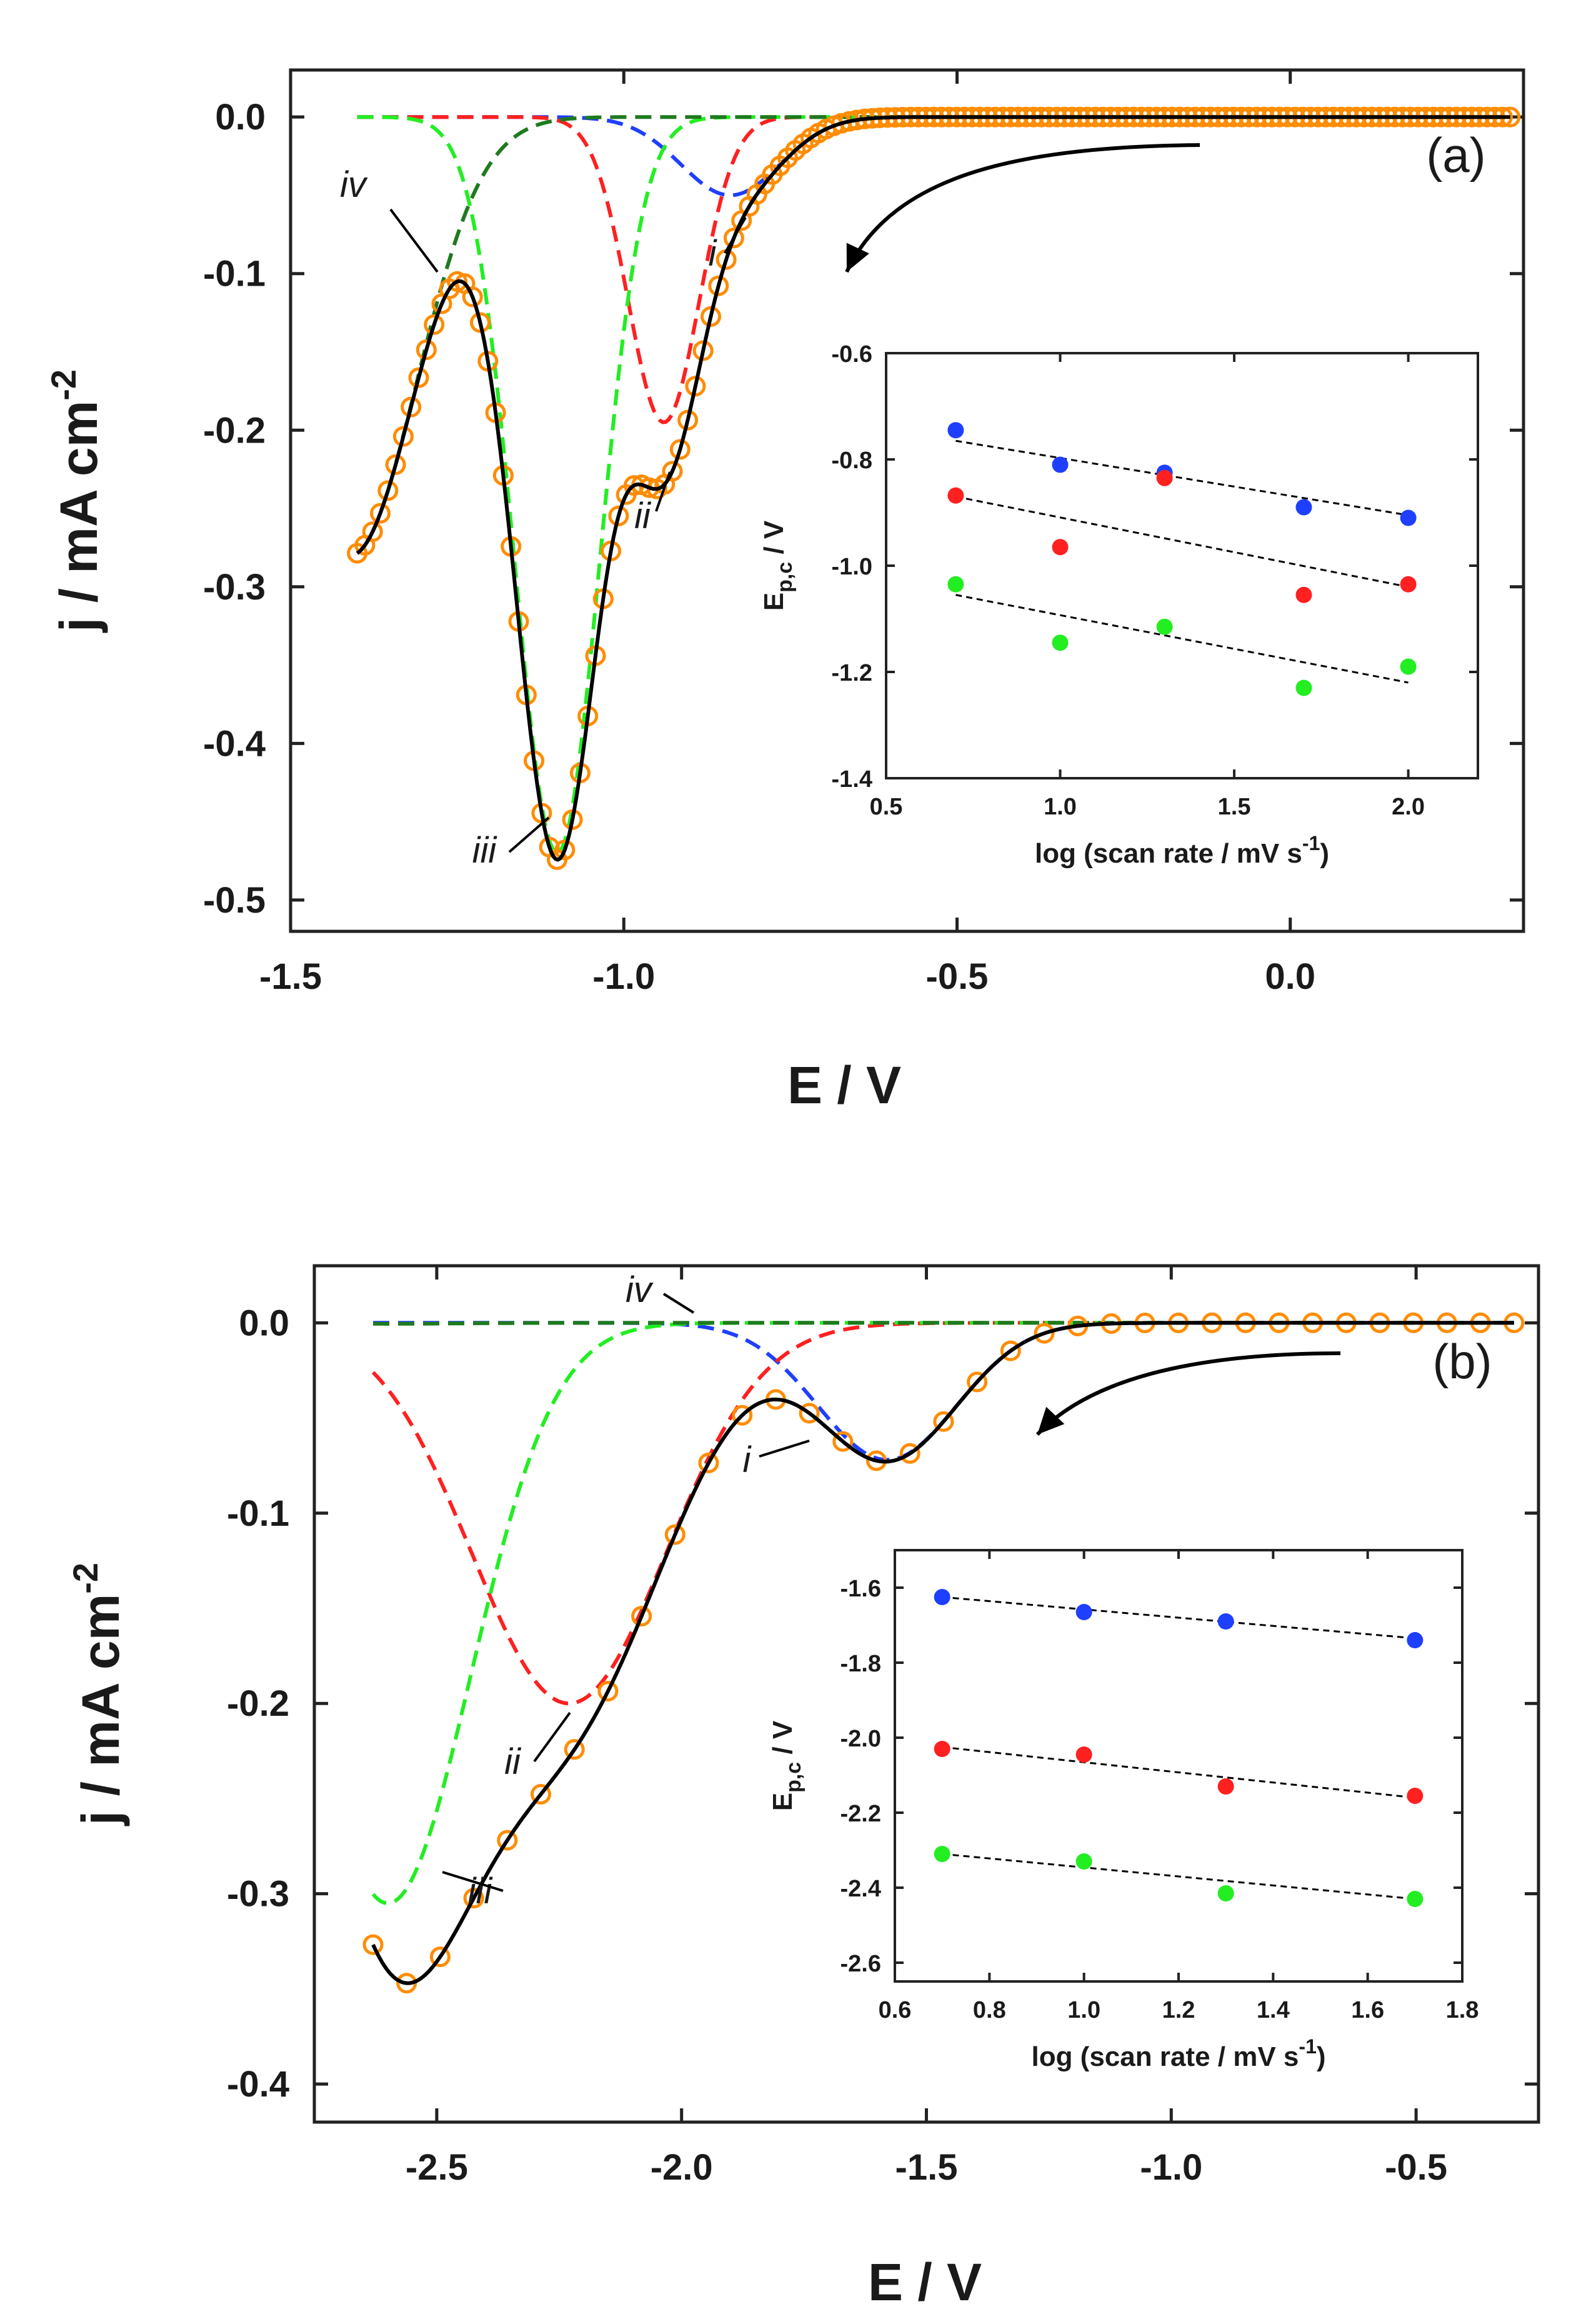 The height and width of the screenshot is (2324, 1591). Describe the element at coordinates (852, 779) in the screenshot. I see `inset-y-tick-label: -1.4` at that location.